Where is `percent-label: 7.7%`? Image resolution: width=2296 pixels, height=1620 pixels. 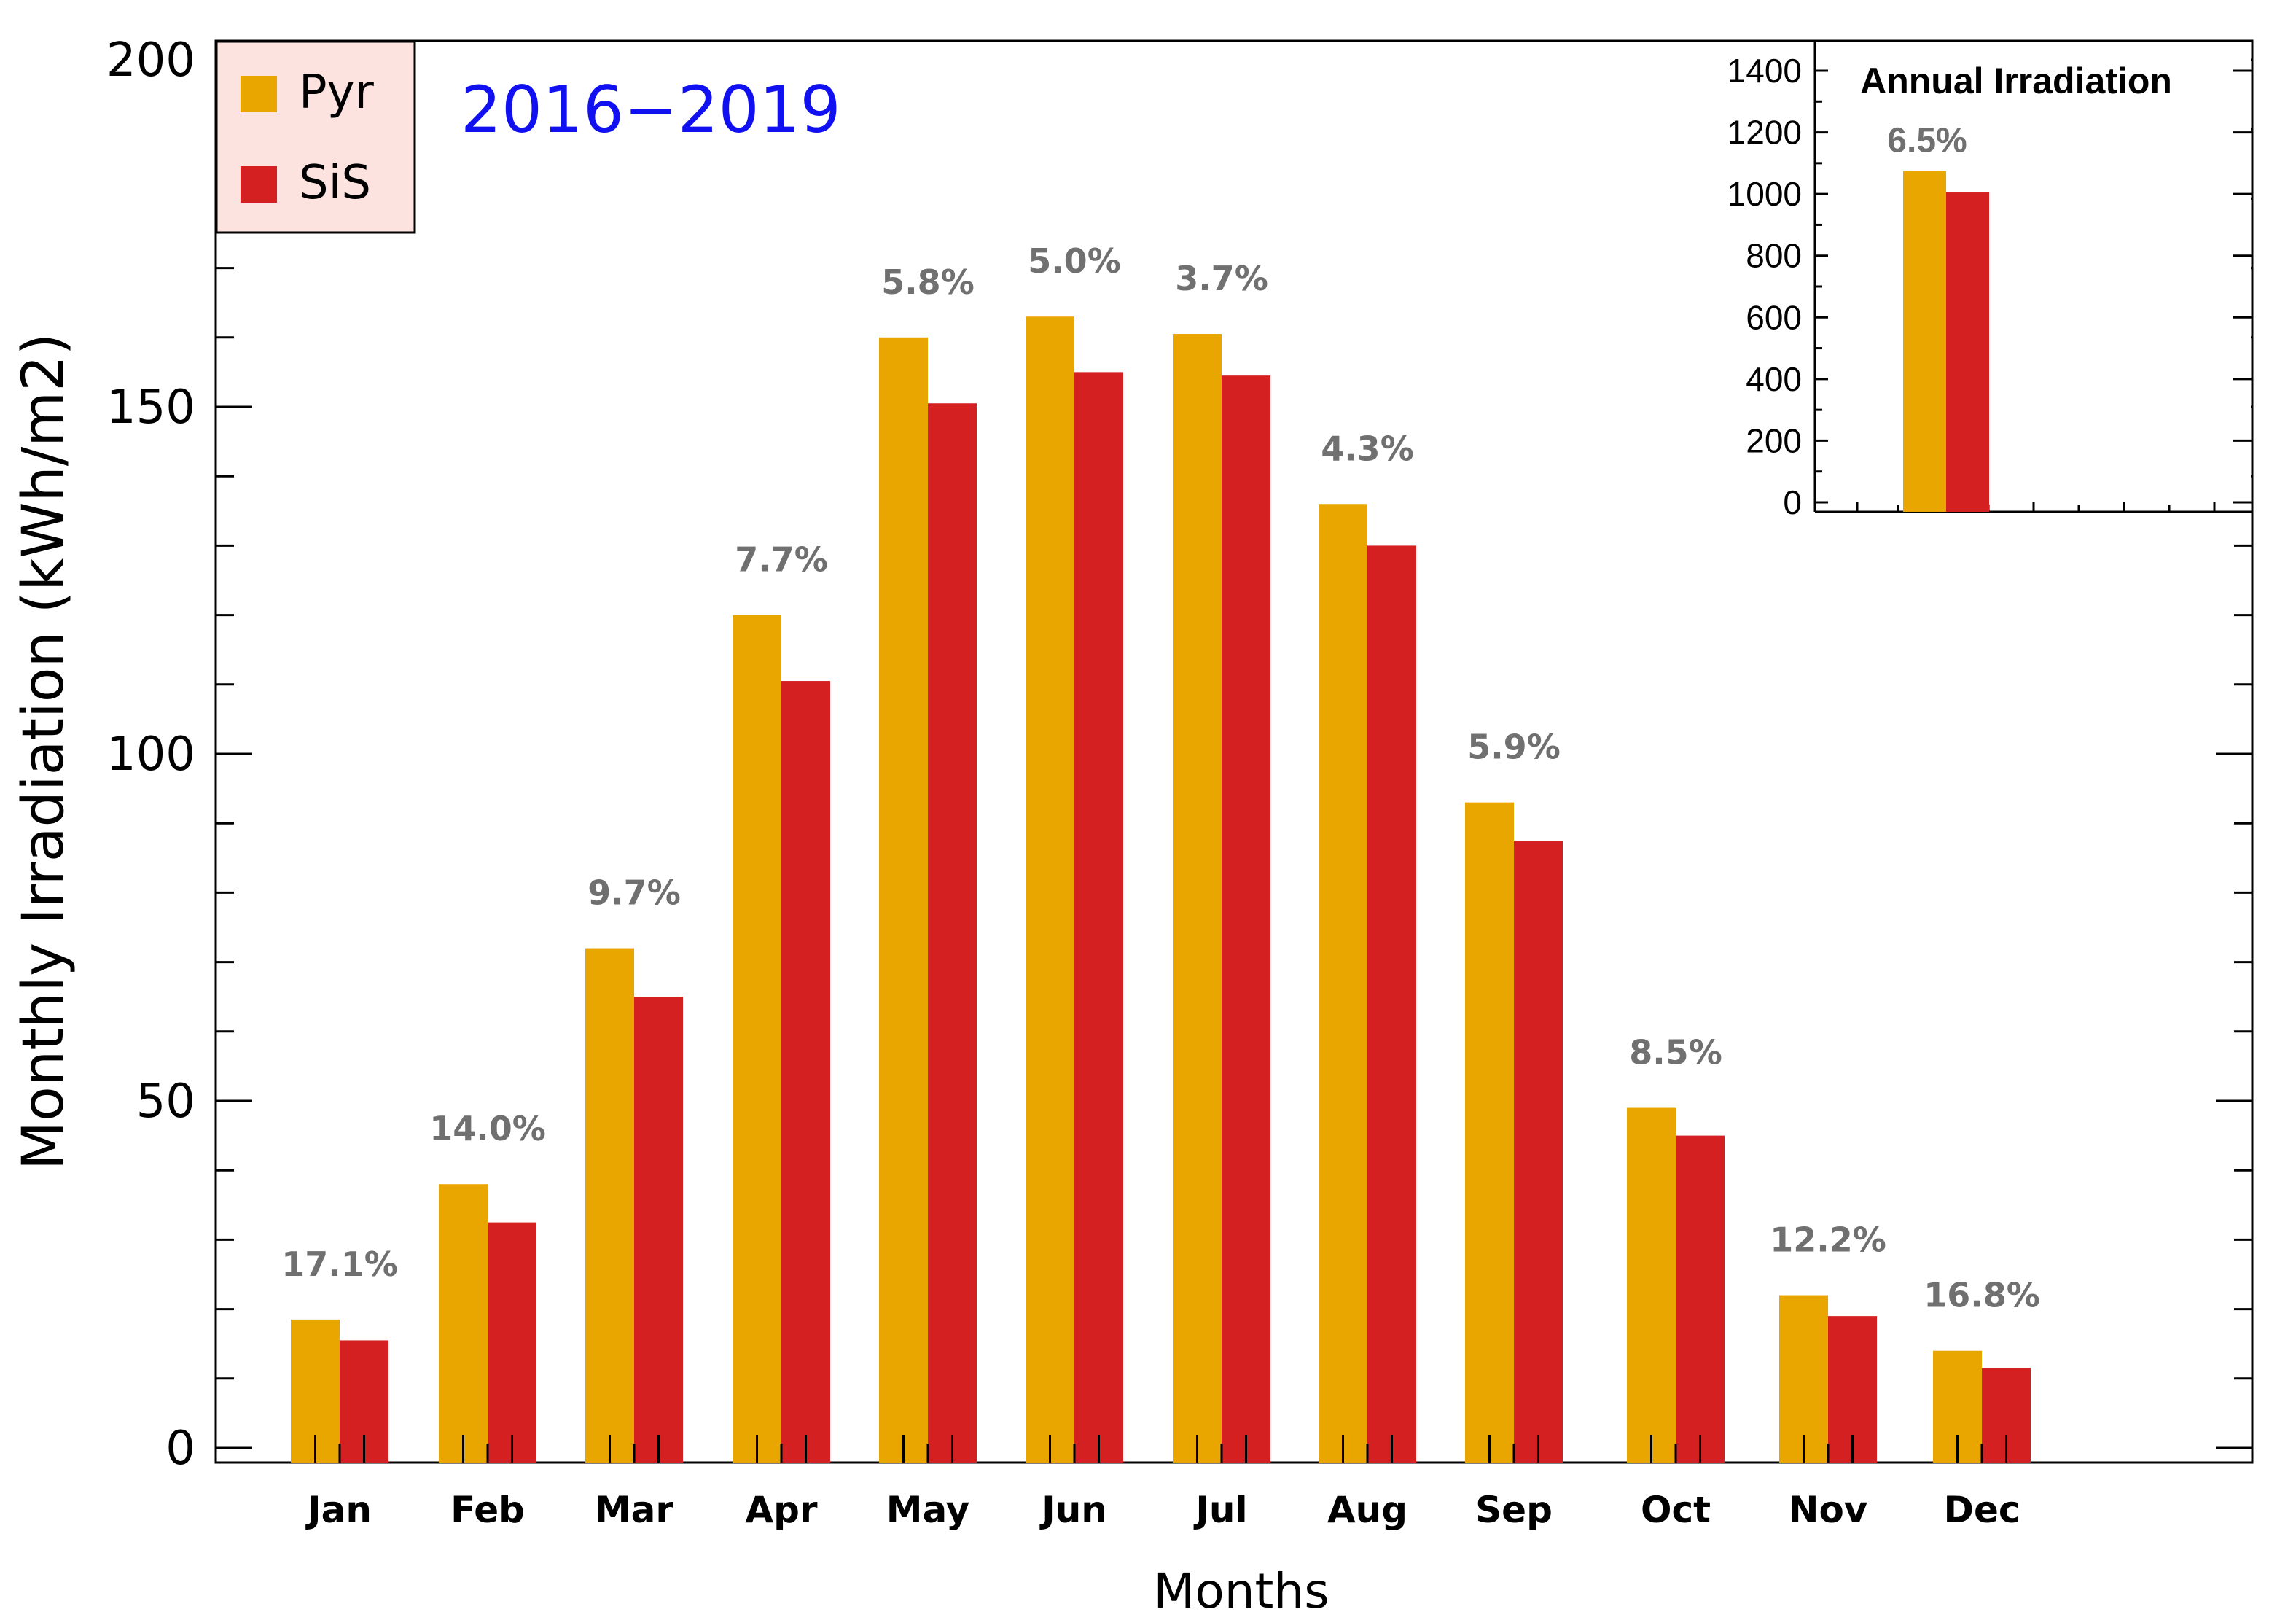 percent-label: 7.7% is located at coordinates (782, 560).